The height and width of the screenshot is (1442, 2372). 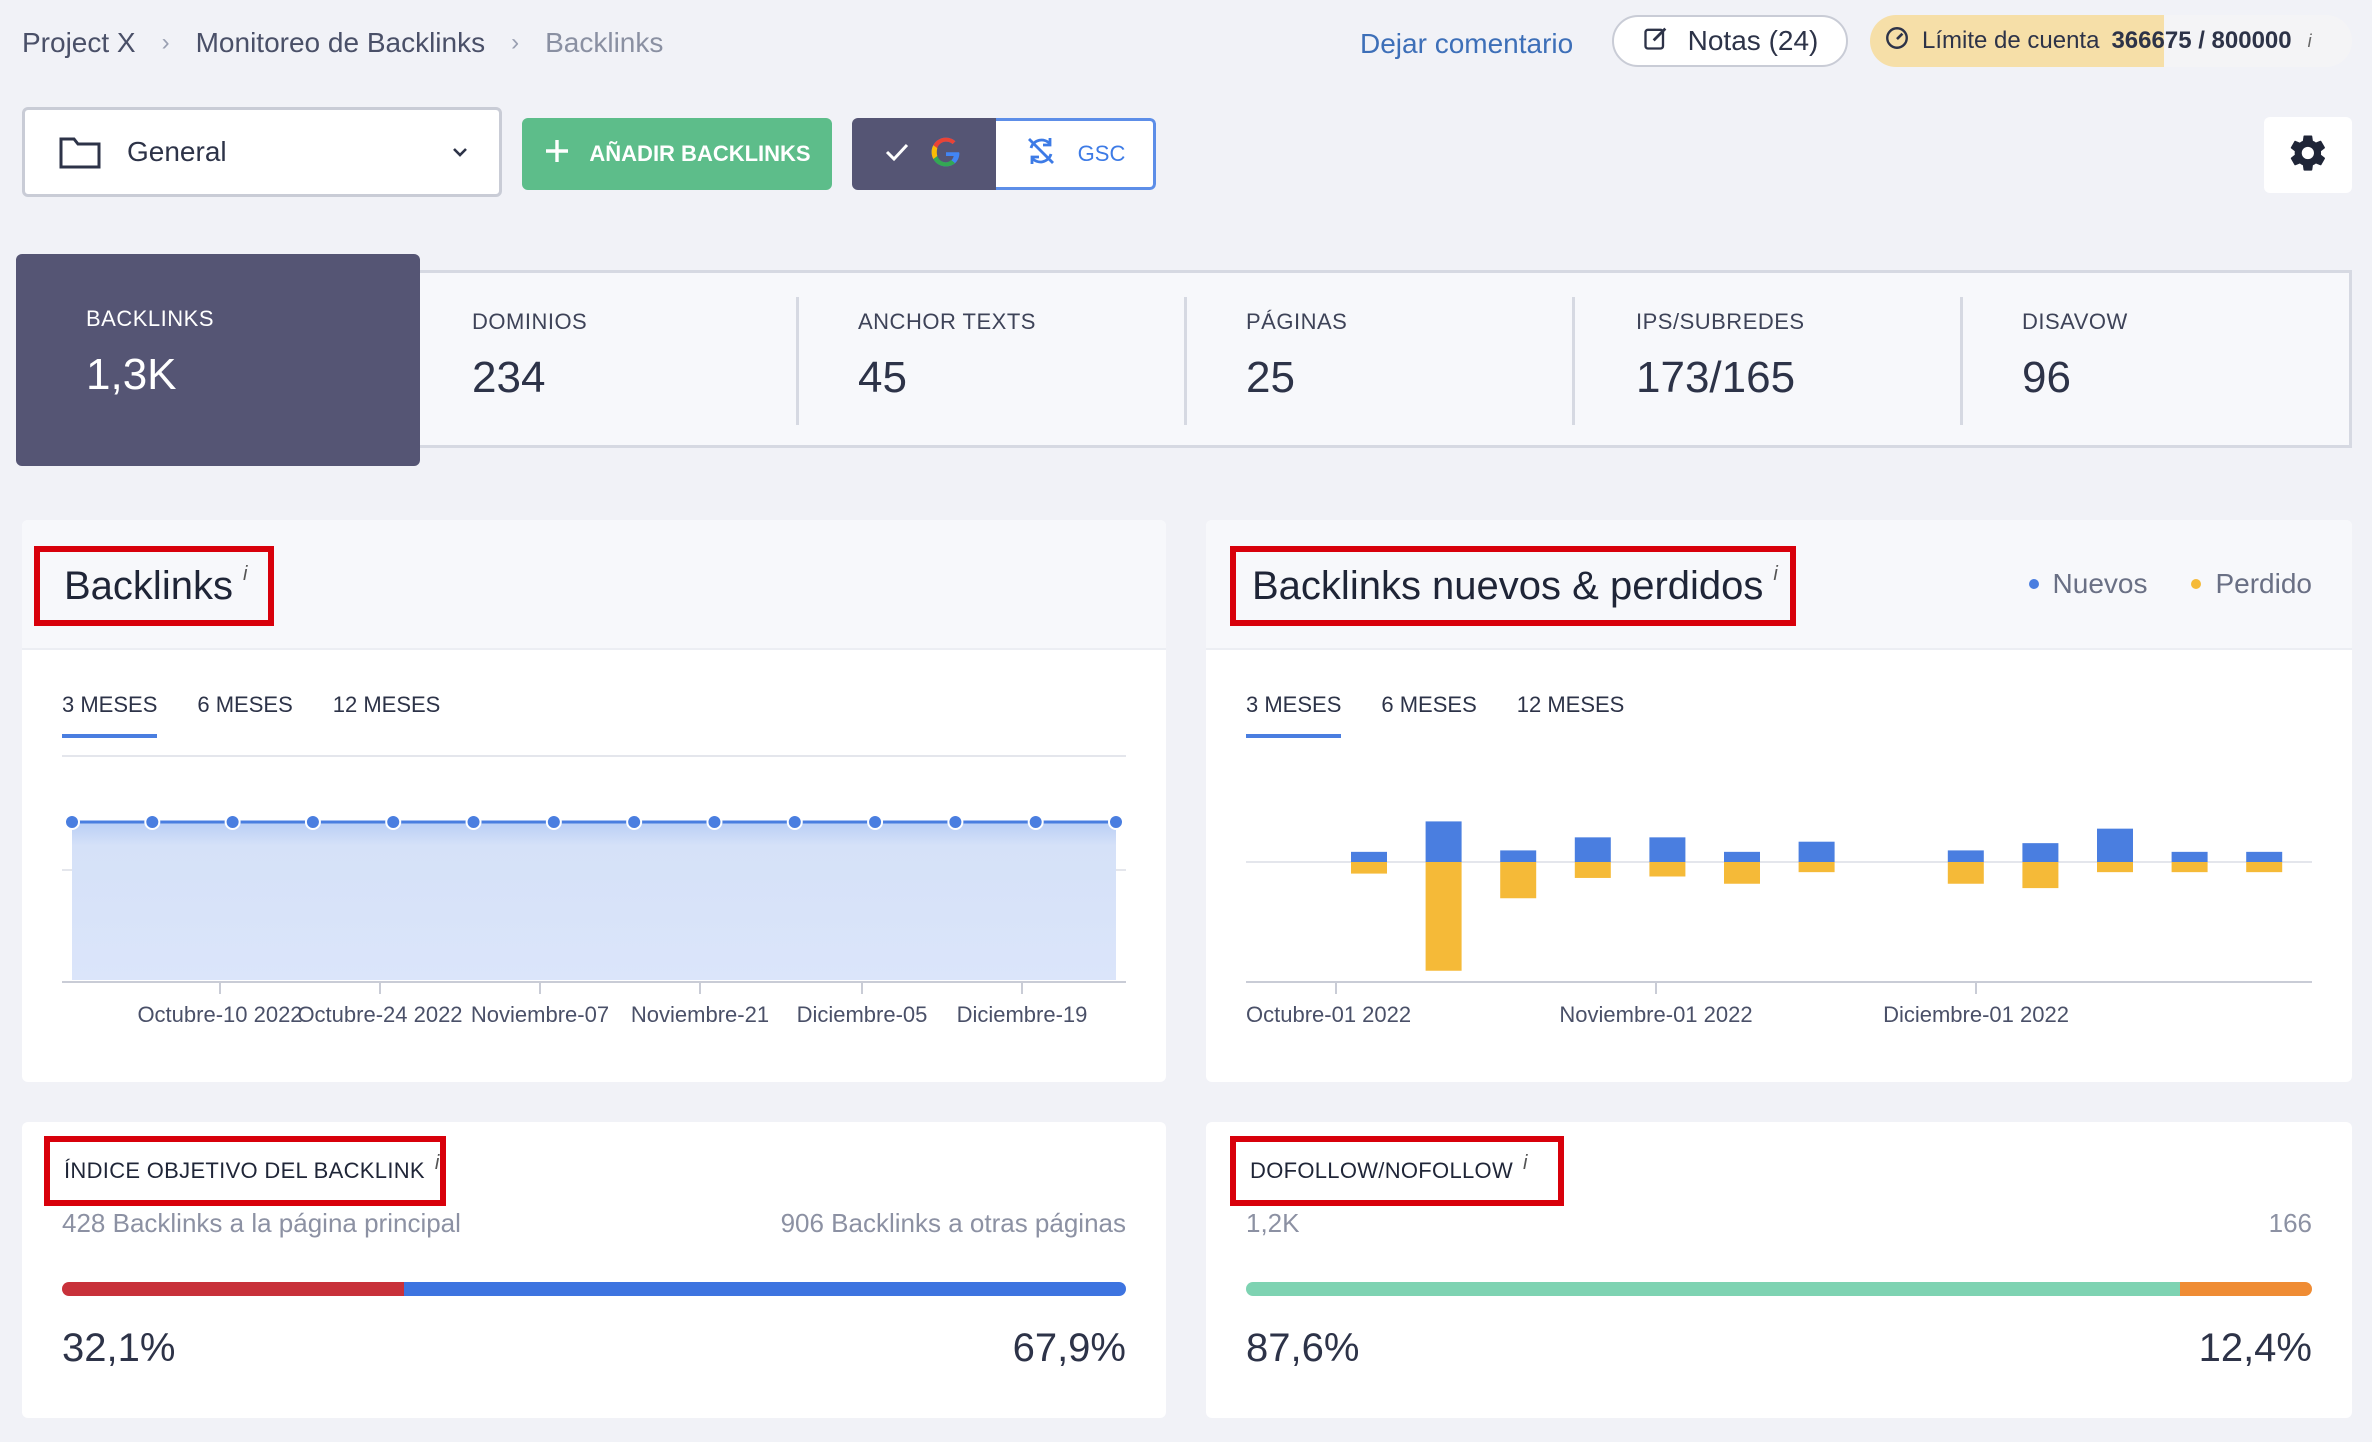 What do you see at coordinates (80, 152) in the screenshot?
I see `folder-icon` at bounding box center [80, 152].